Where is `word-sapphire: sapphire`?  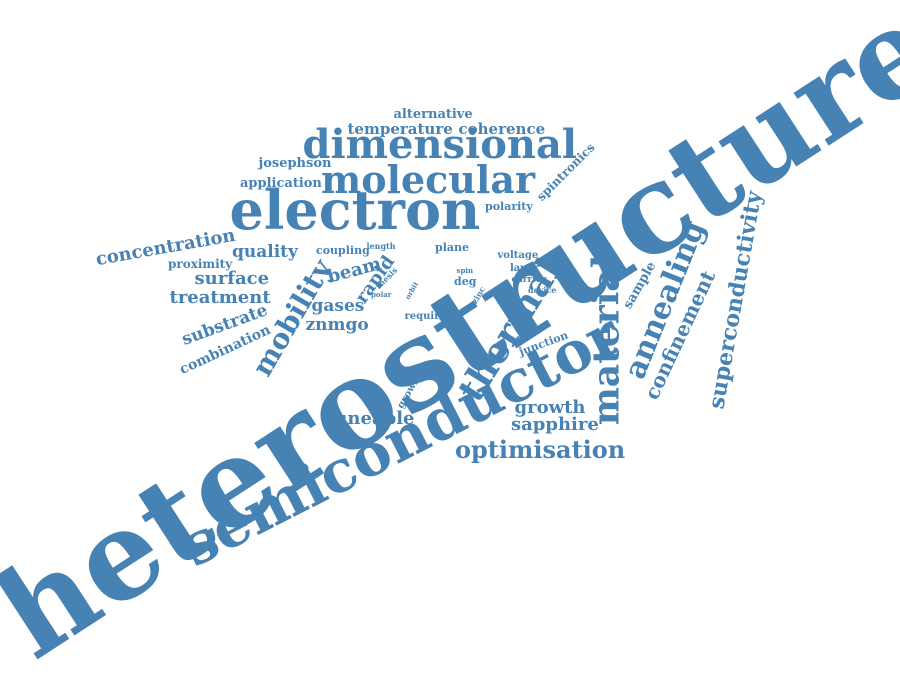 word-sapphire: sapphire is located at coordinates (555, 424).